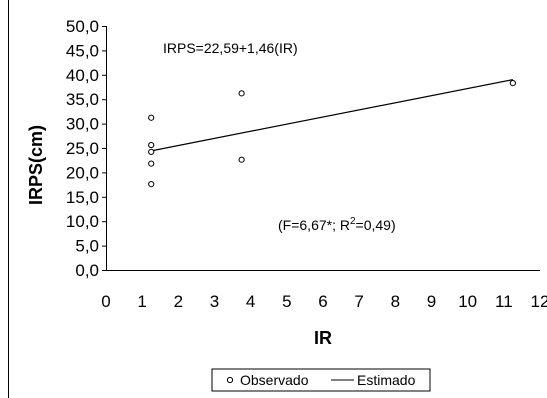  Describe the element at coordinates (353, 221) in the screenshot. I see `stats-superscript: 2` at that location.